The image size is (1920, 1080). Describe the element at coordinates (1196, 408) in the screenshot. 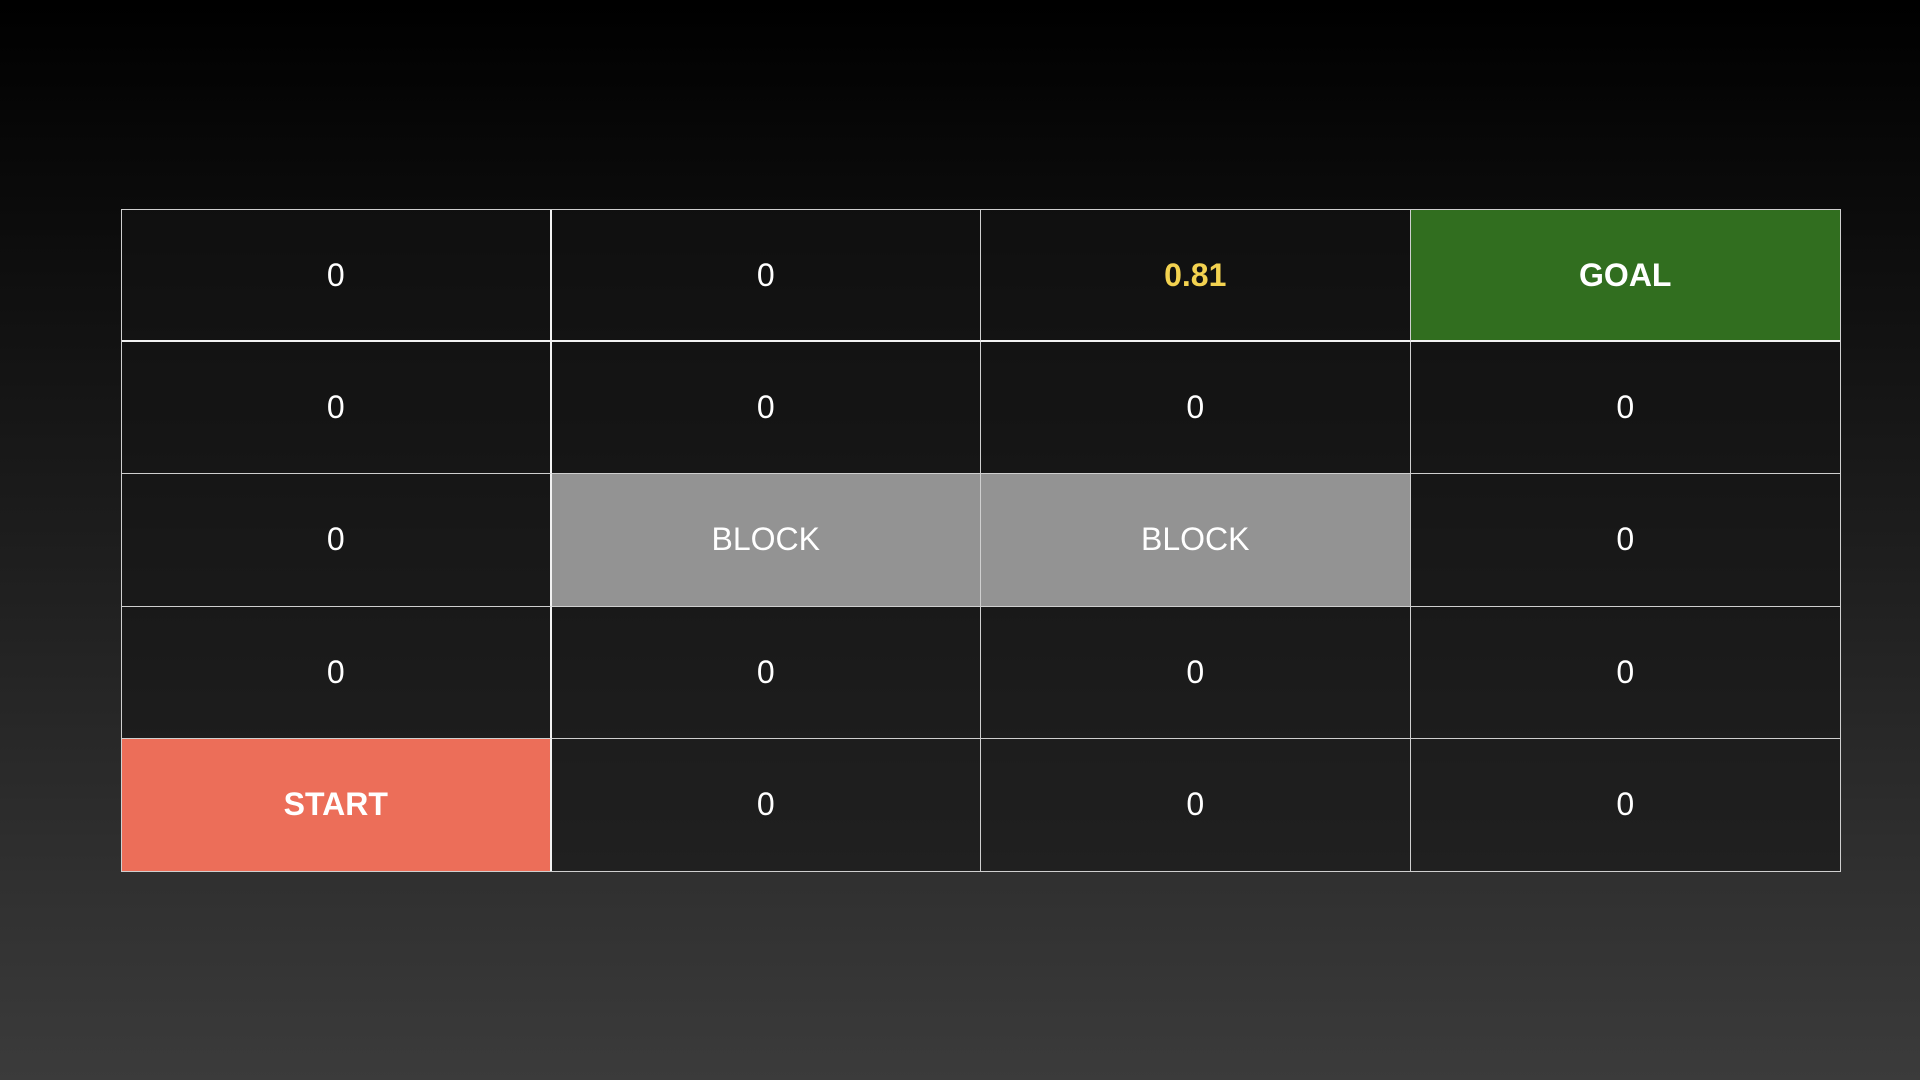

I see `grid-cell-r1-c2: 0` at that location.